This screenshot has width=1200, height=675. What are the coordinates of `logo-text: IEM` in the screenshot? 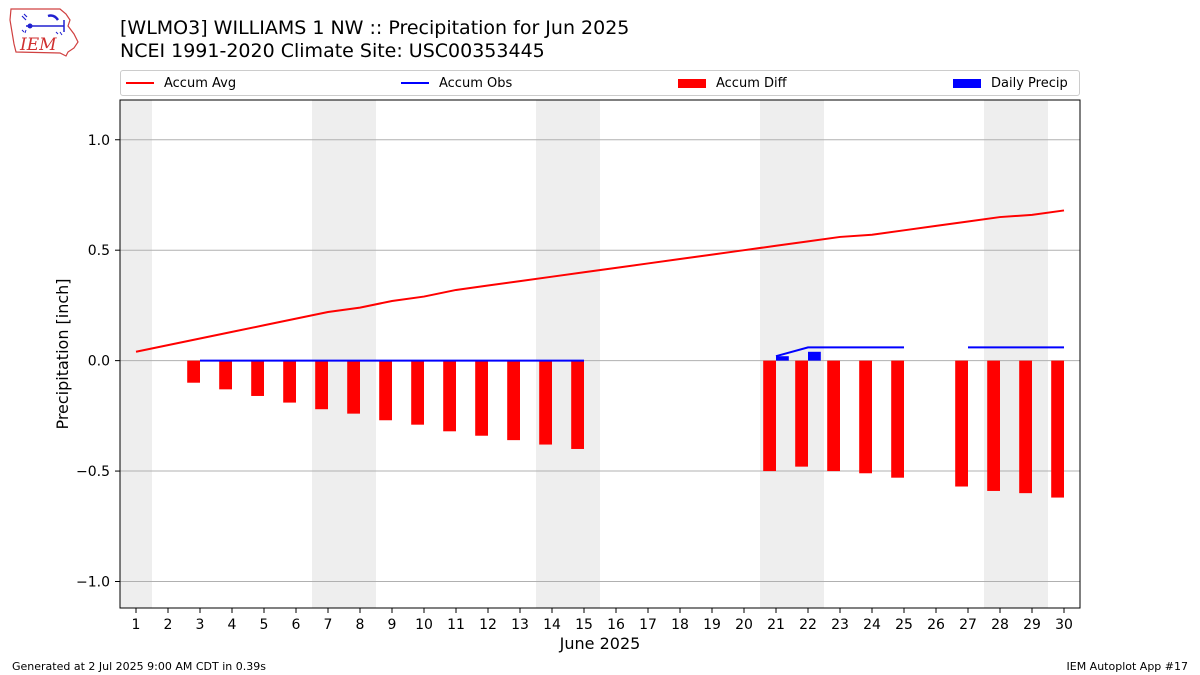 It's located at (38, 45).